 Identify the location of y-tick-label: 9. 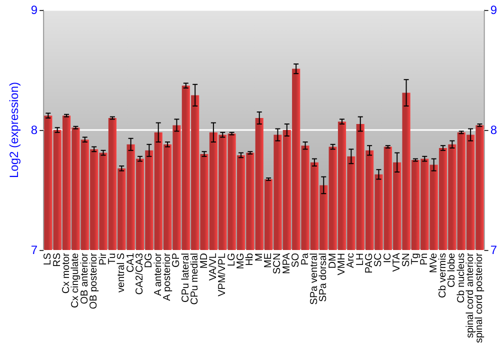
(34, 10).